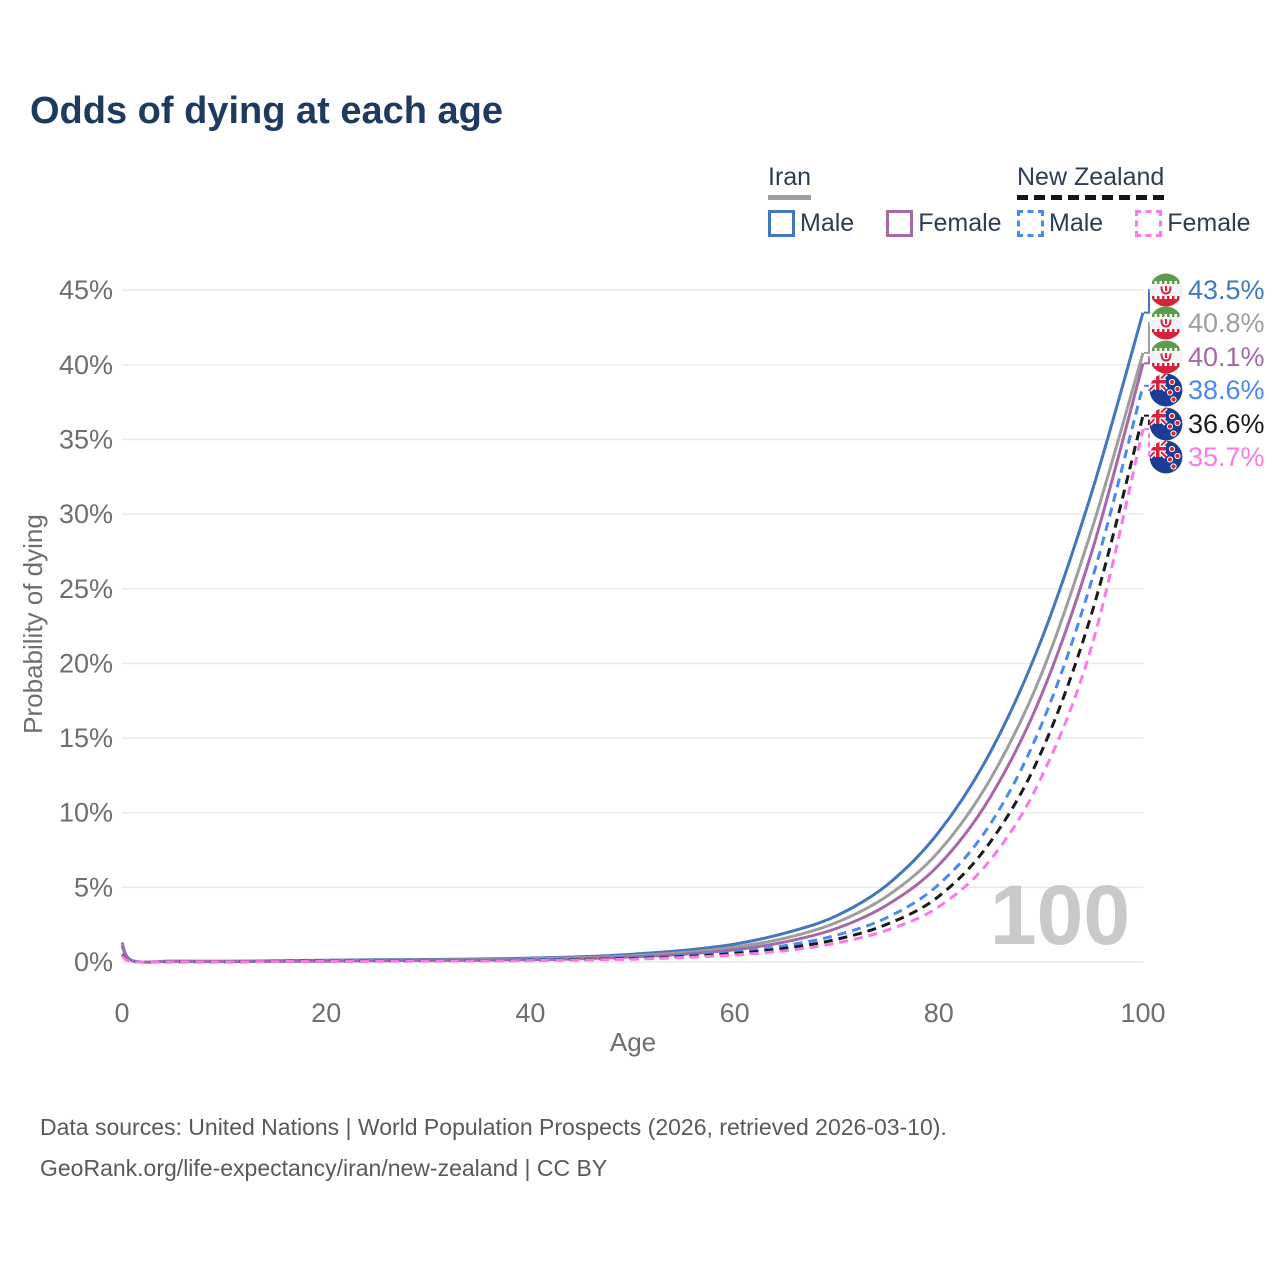 The image size is (1280, 1280). Describe the element at coordinates (1226, 357) in the screenshot. I see `end-value-label: 40.1%` at that location.